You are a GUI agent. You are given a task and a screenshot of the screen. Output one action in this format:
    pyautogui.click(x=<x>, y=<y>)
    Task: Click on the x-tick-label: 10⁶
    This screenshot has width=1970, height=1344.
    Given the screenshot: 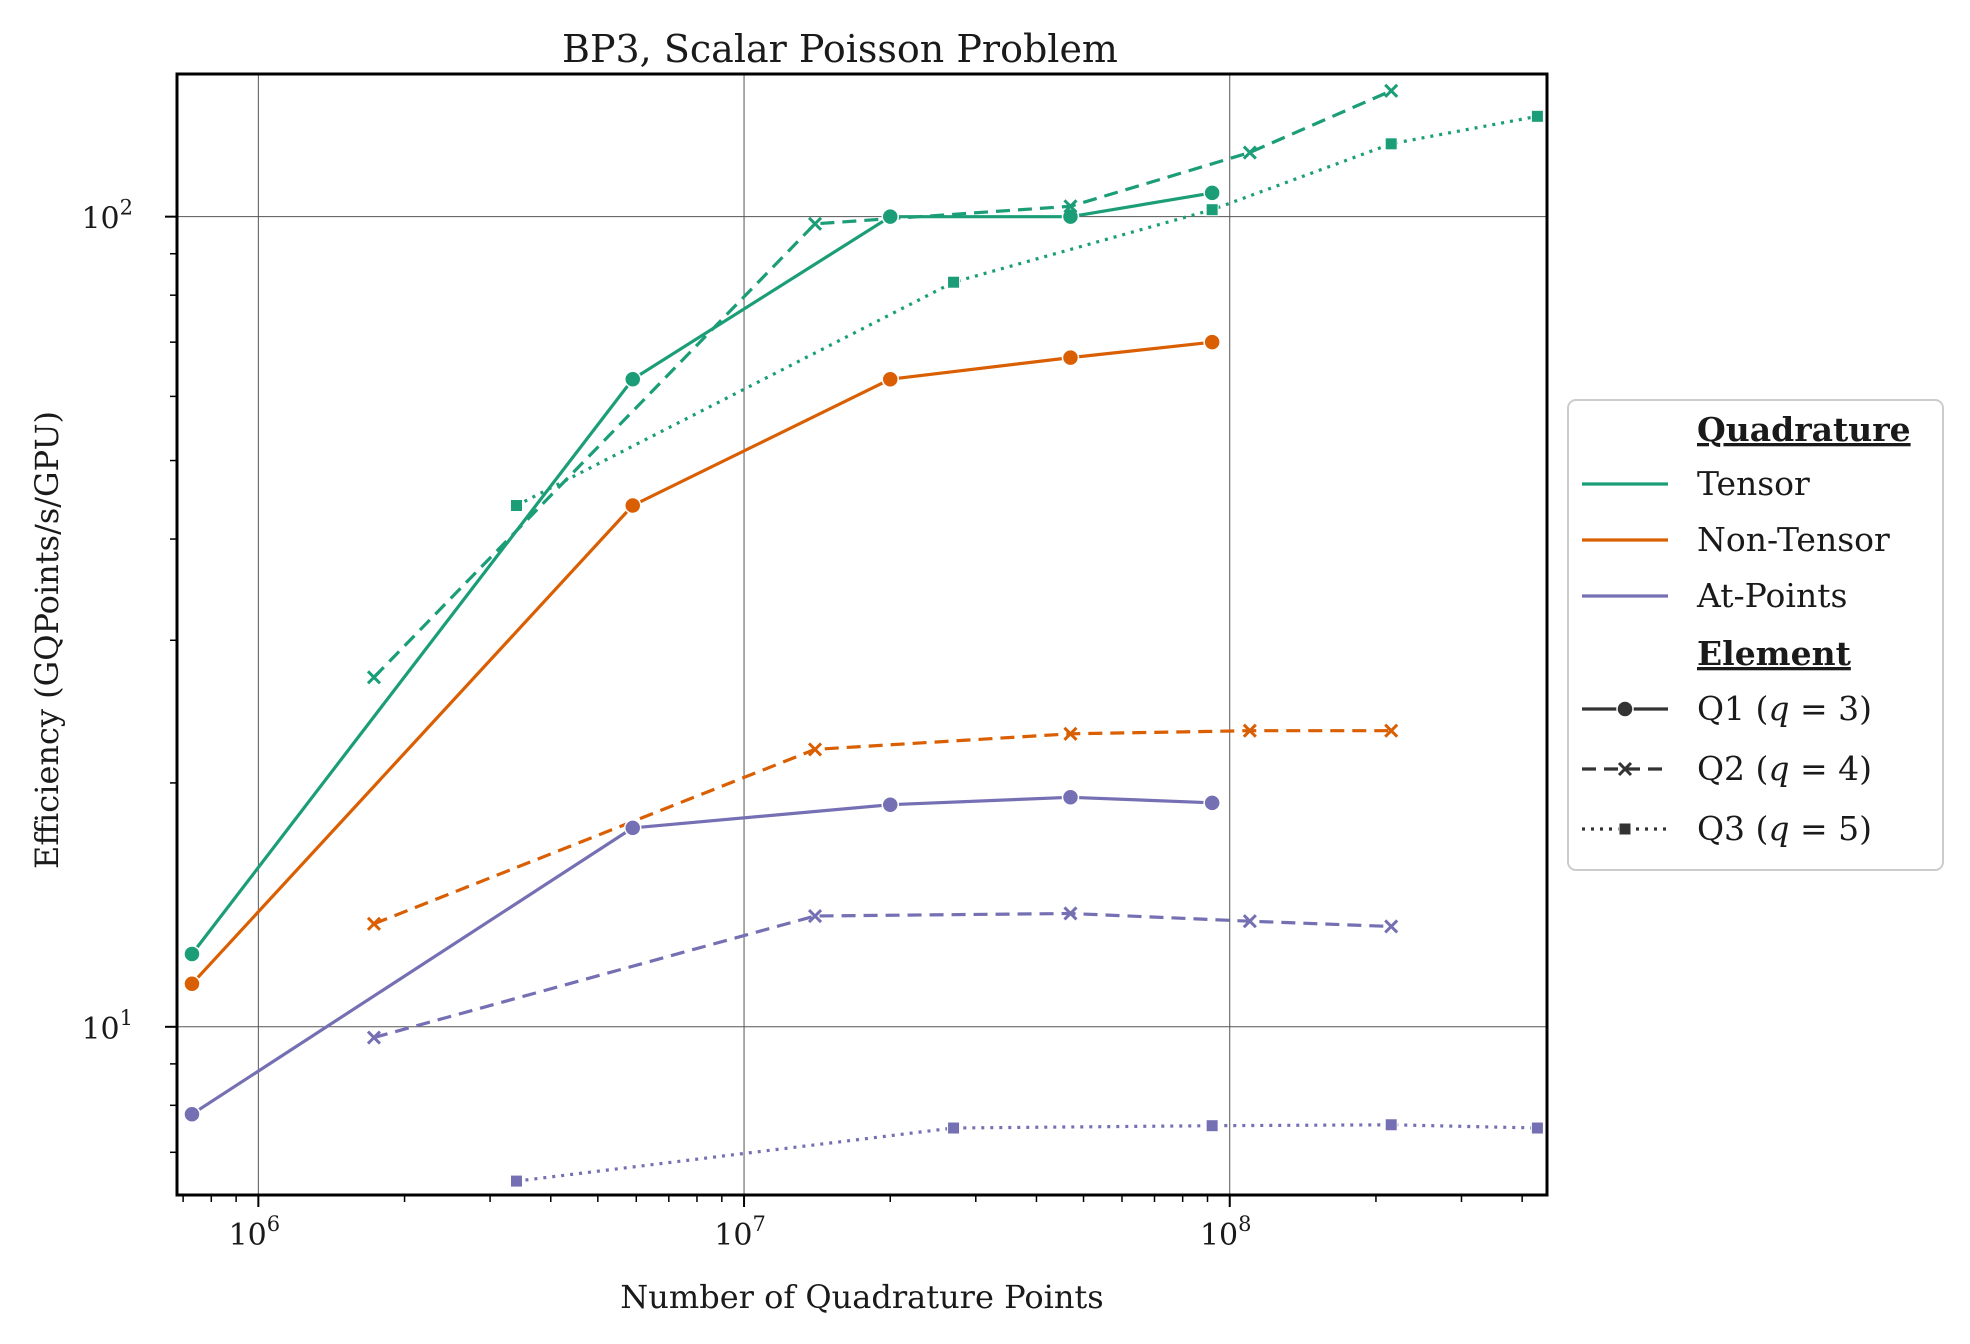 What is the action you would take?
    pyautogui.click(x=255, y=1232)
    